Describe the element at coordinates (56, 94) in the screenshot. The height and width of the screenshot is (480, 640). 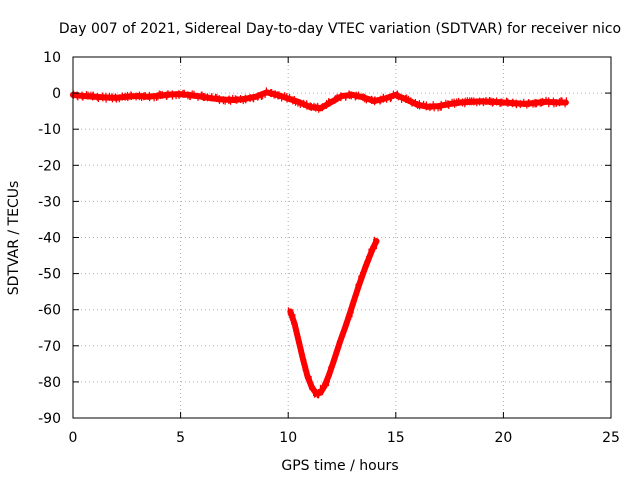
I see `y-tick-label: 0` at that location.